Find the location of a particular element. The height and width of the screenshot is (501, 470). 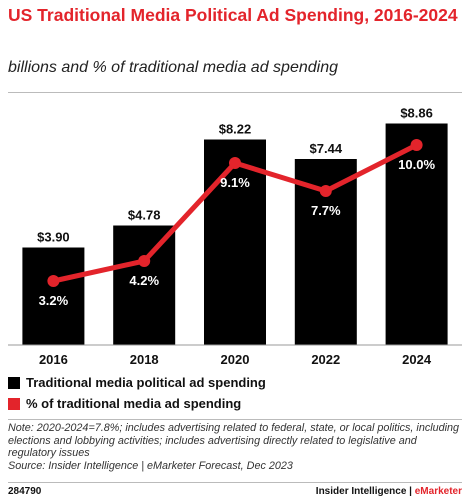

chart-id: 284790 is located at coordinates (25, 491).